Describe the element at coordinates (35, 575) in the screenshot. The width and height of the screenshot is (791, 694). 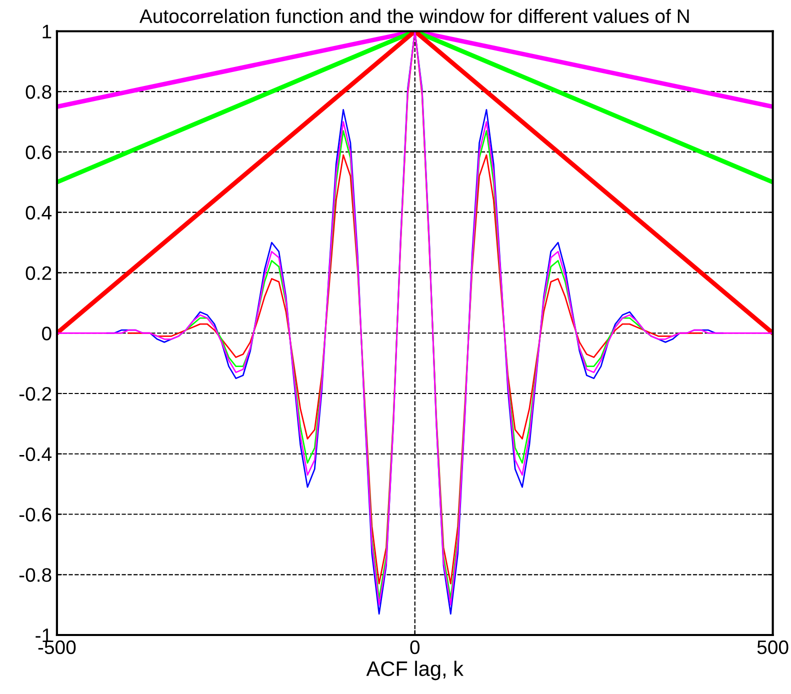
I see `y-tick-label: -0.8` at that location.